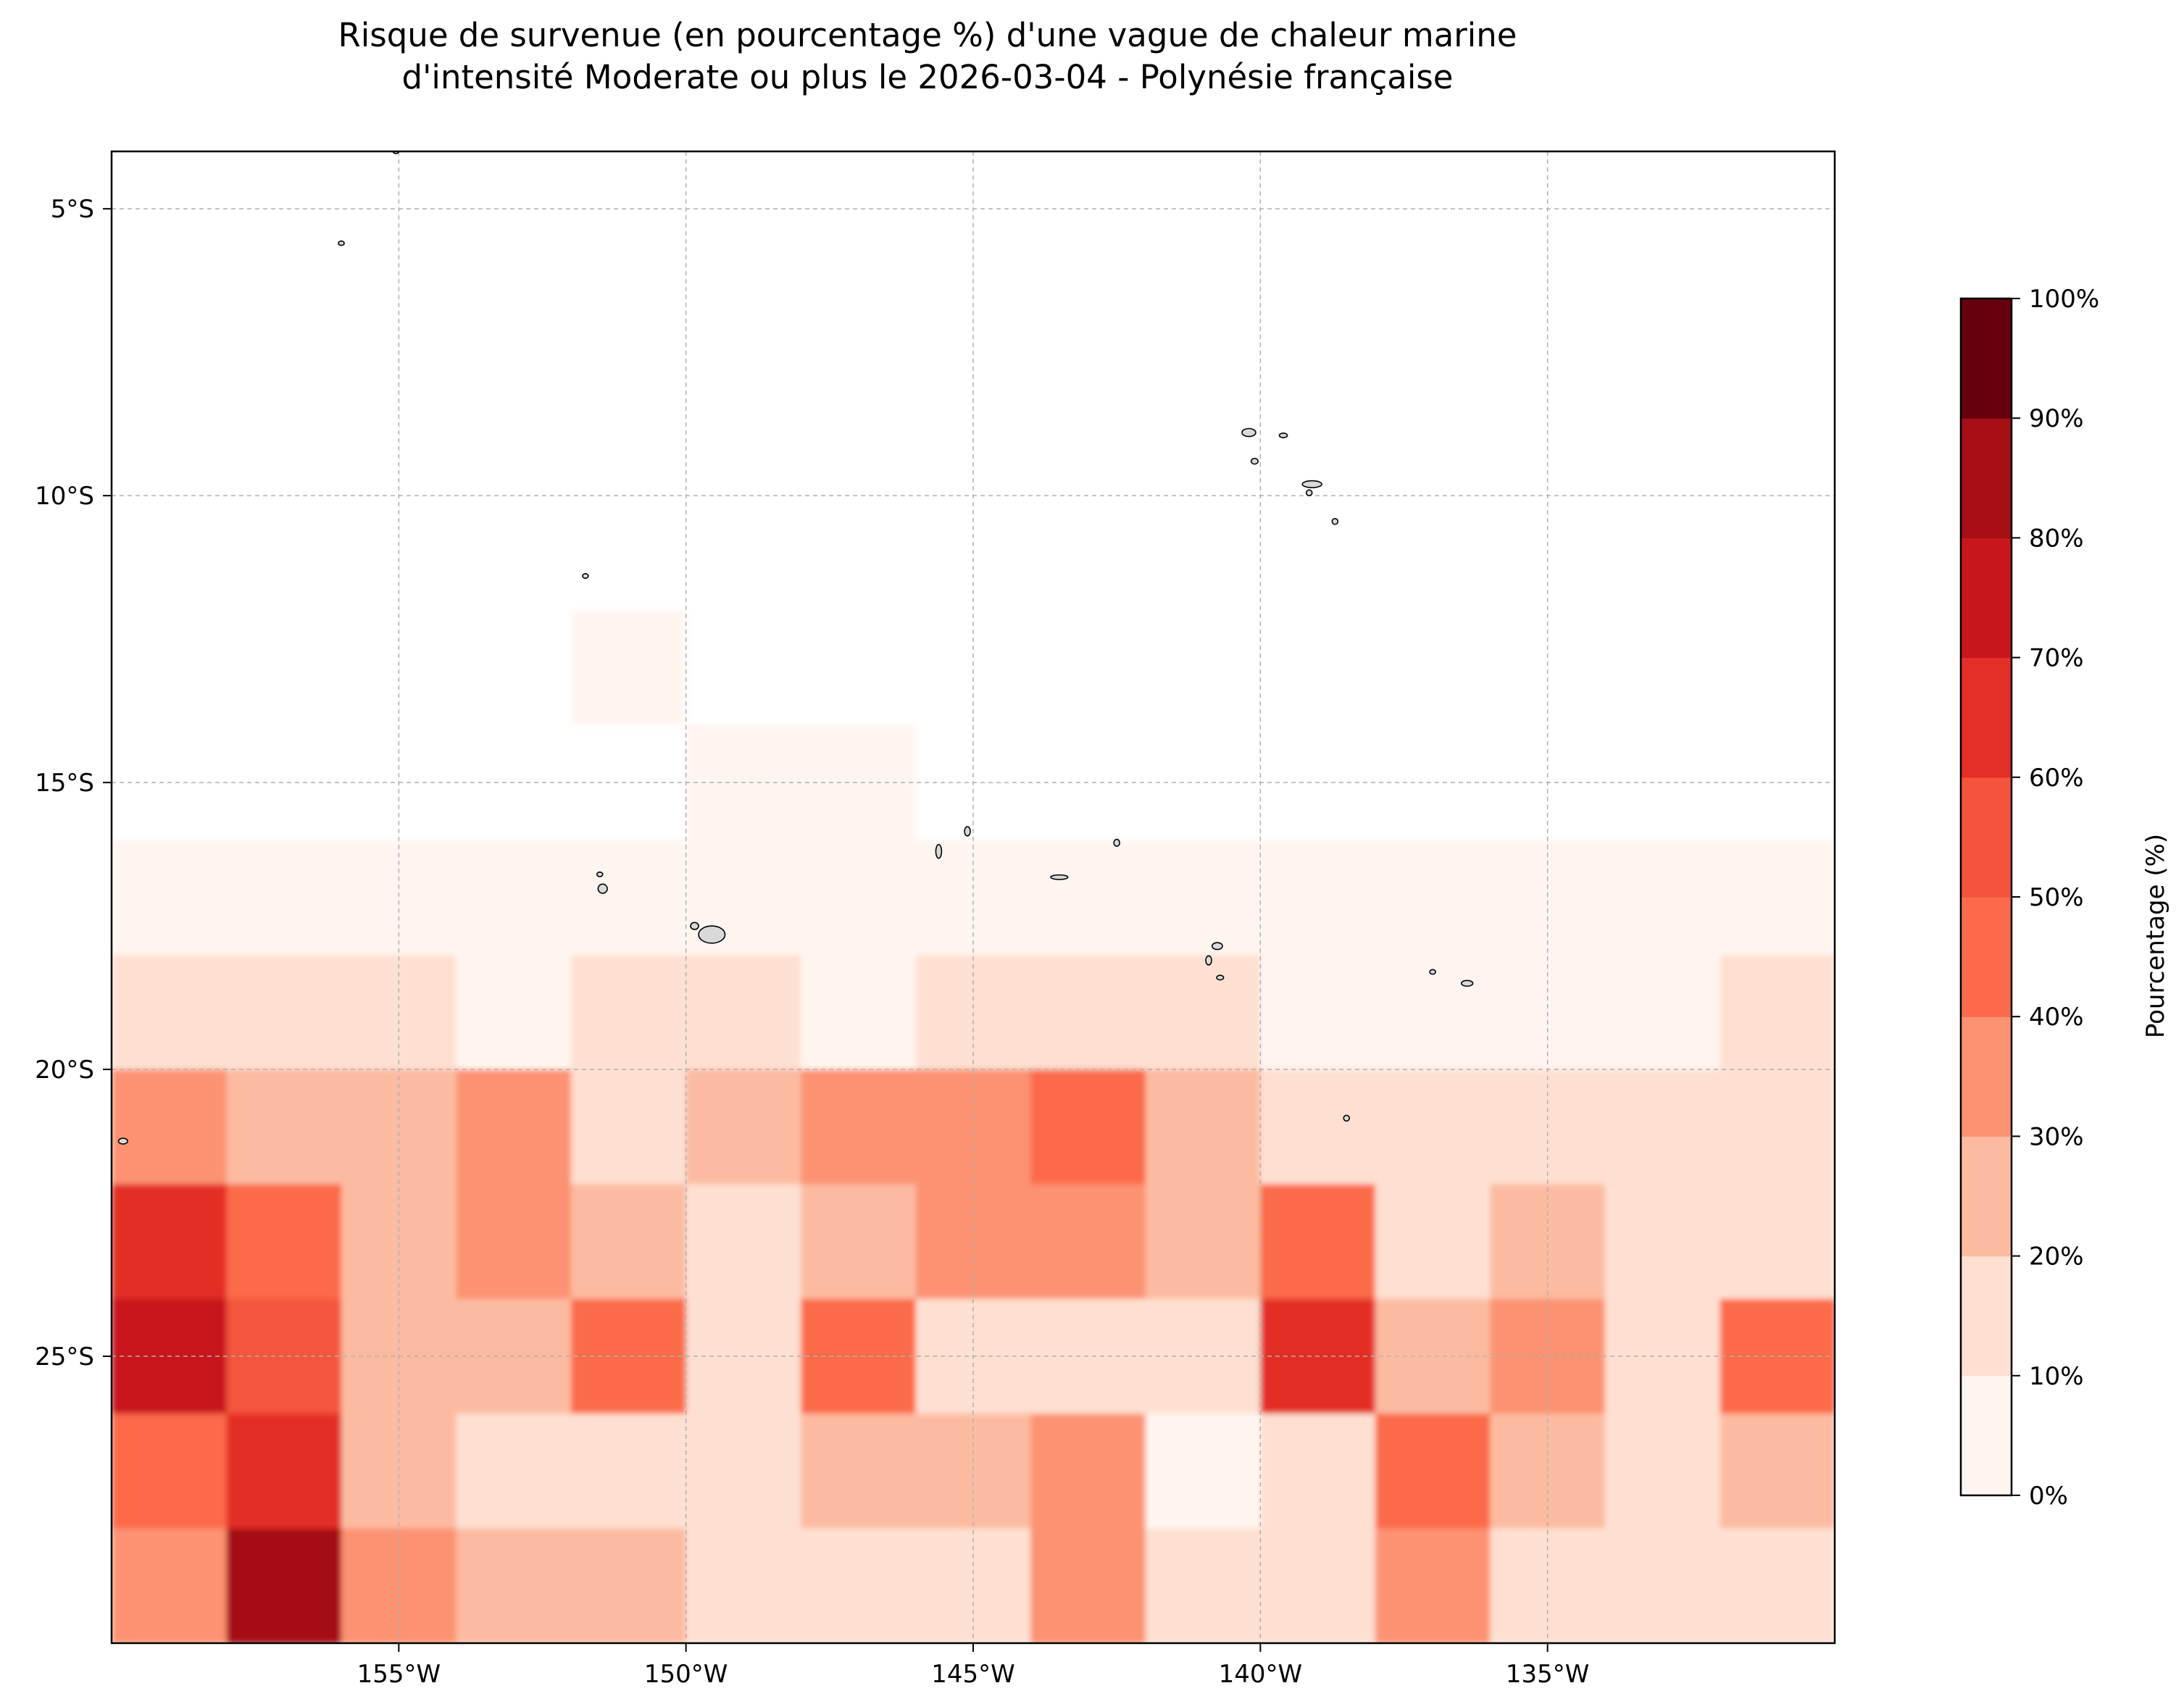  What do you see at coordinates (2029, 898) in the screenshot?
I see `colorbar: 0% 10% 20% 30% 40% 50% 60% 70% 80% 90% 100%` at bounding box center [2029, 898].